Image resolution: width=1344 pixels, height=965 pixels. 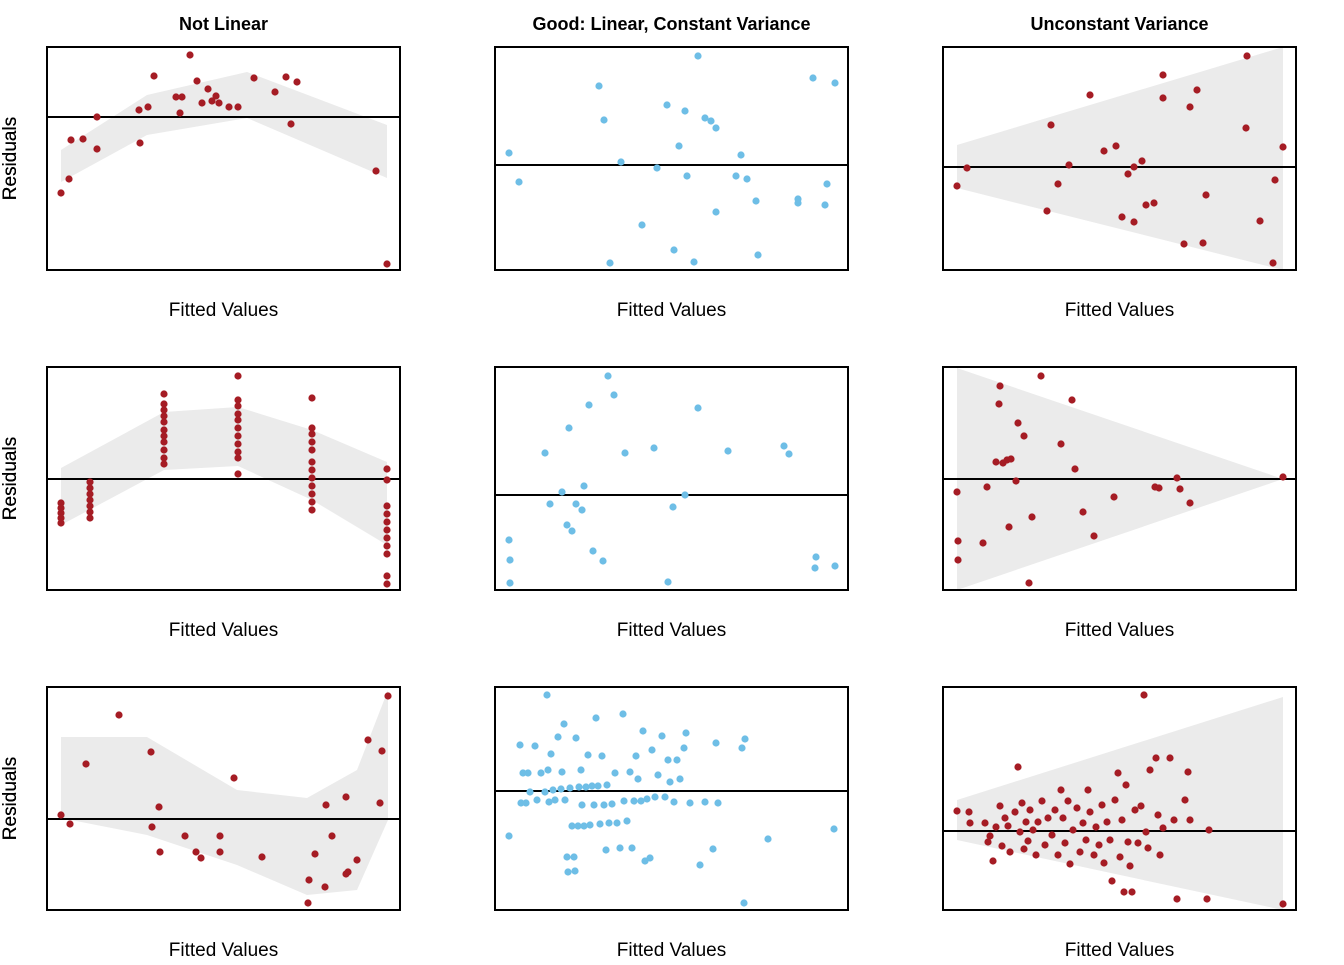 What do you see at coordinates (200, 503) in the screenshot?
I see `panel: Fitted Values Residuals` at bounding box center [200, 503].